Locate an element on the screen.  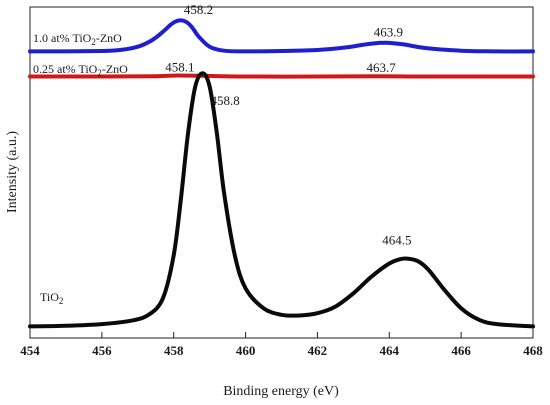
series-label-2: TiO2 is located at coordinates (51, 298).